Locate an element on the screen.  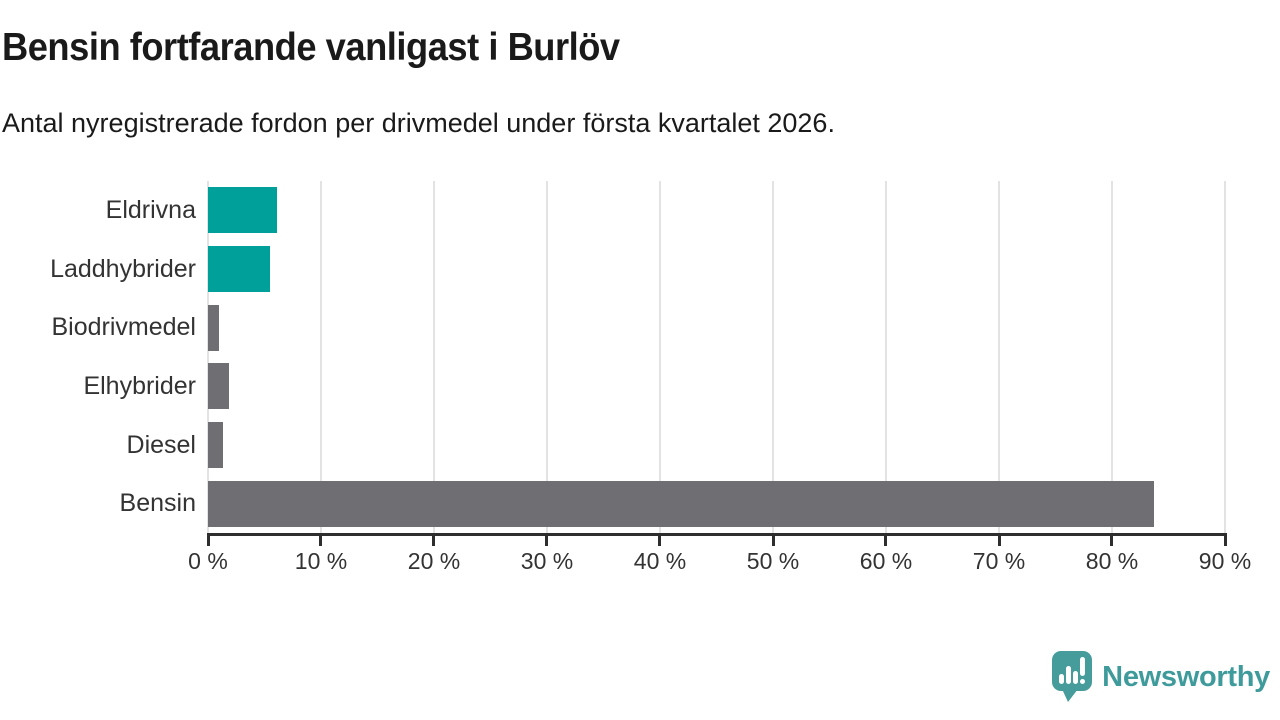
category-label: Diesel is located at coordinates (161, 444).